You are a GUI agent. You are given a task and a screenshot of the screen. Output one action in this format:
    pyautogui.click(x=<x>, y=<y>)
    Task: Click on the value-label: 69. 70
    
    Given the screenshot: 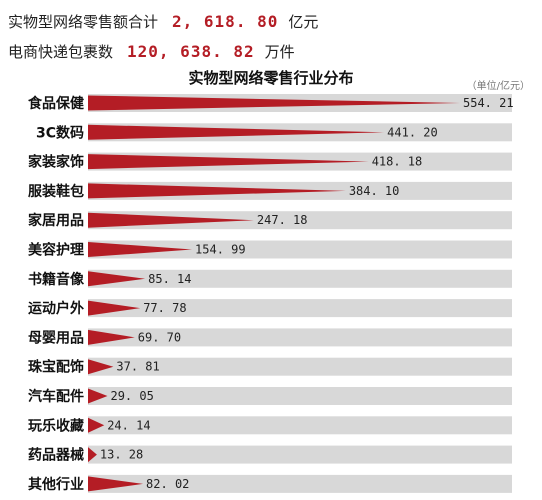 What is the action you would take?
    pyautogui.click(x=159, y=337)
    